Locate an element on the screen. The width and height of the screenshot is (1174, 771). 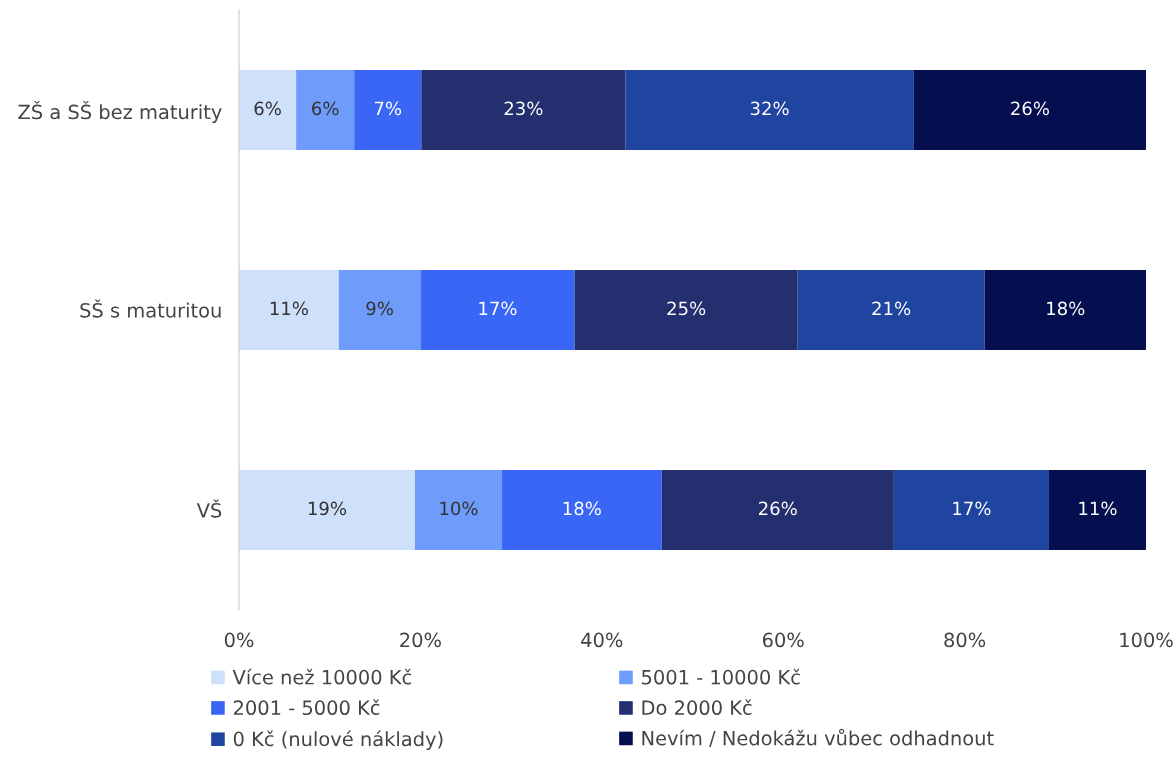
legend-label: Více než 10000 Kč is located at coordinates (322, 676).